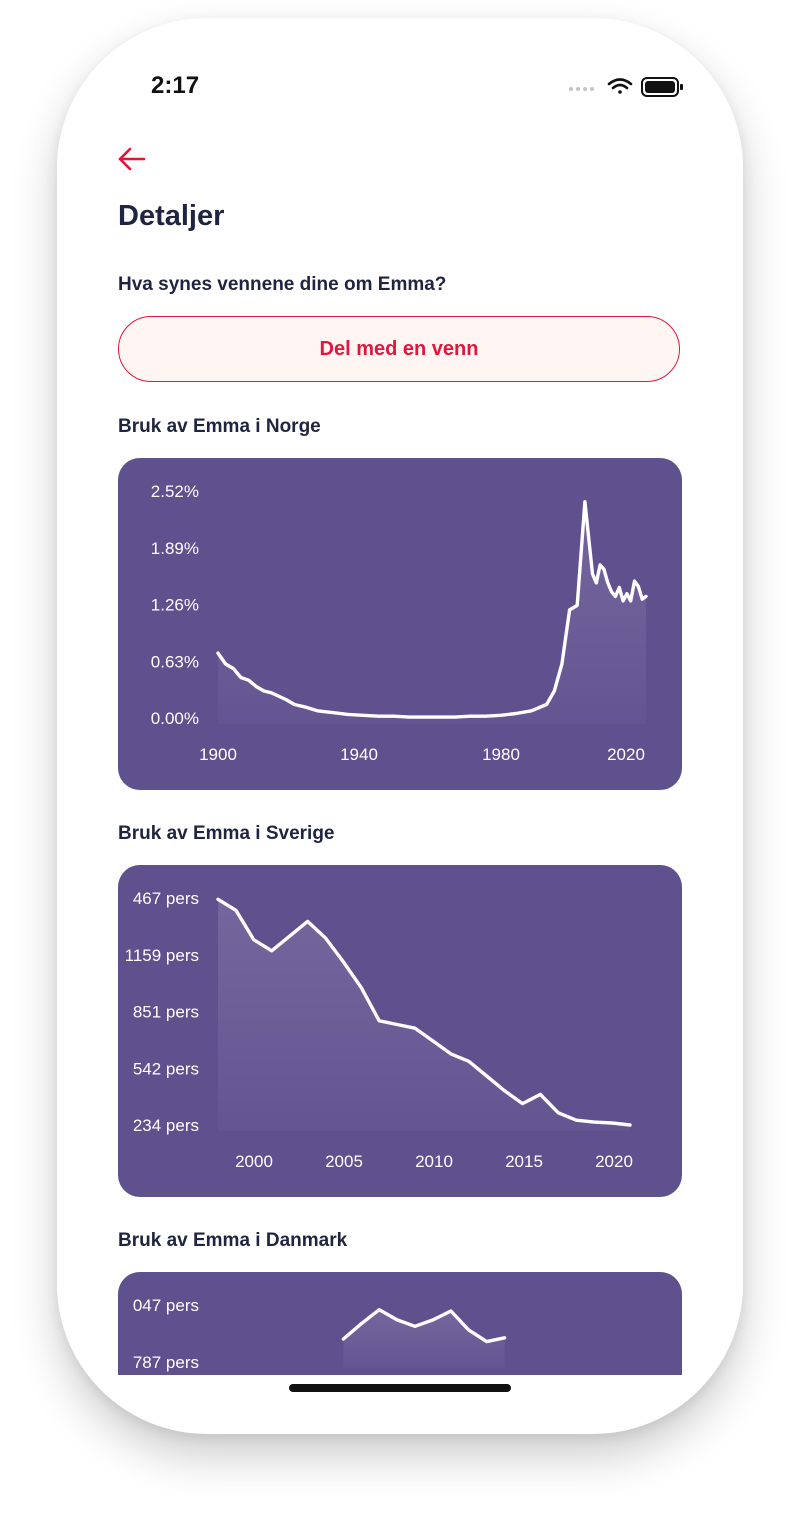  What do you see at coordinates (434, 1161) in the screenshot?
I see `x-tick-label: 2010` at bounding box center [434, 1161].